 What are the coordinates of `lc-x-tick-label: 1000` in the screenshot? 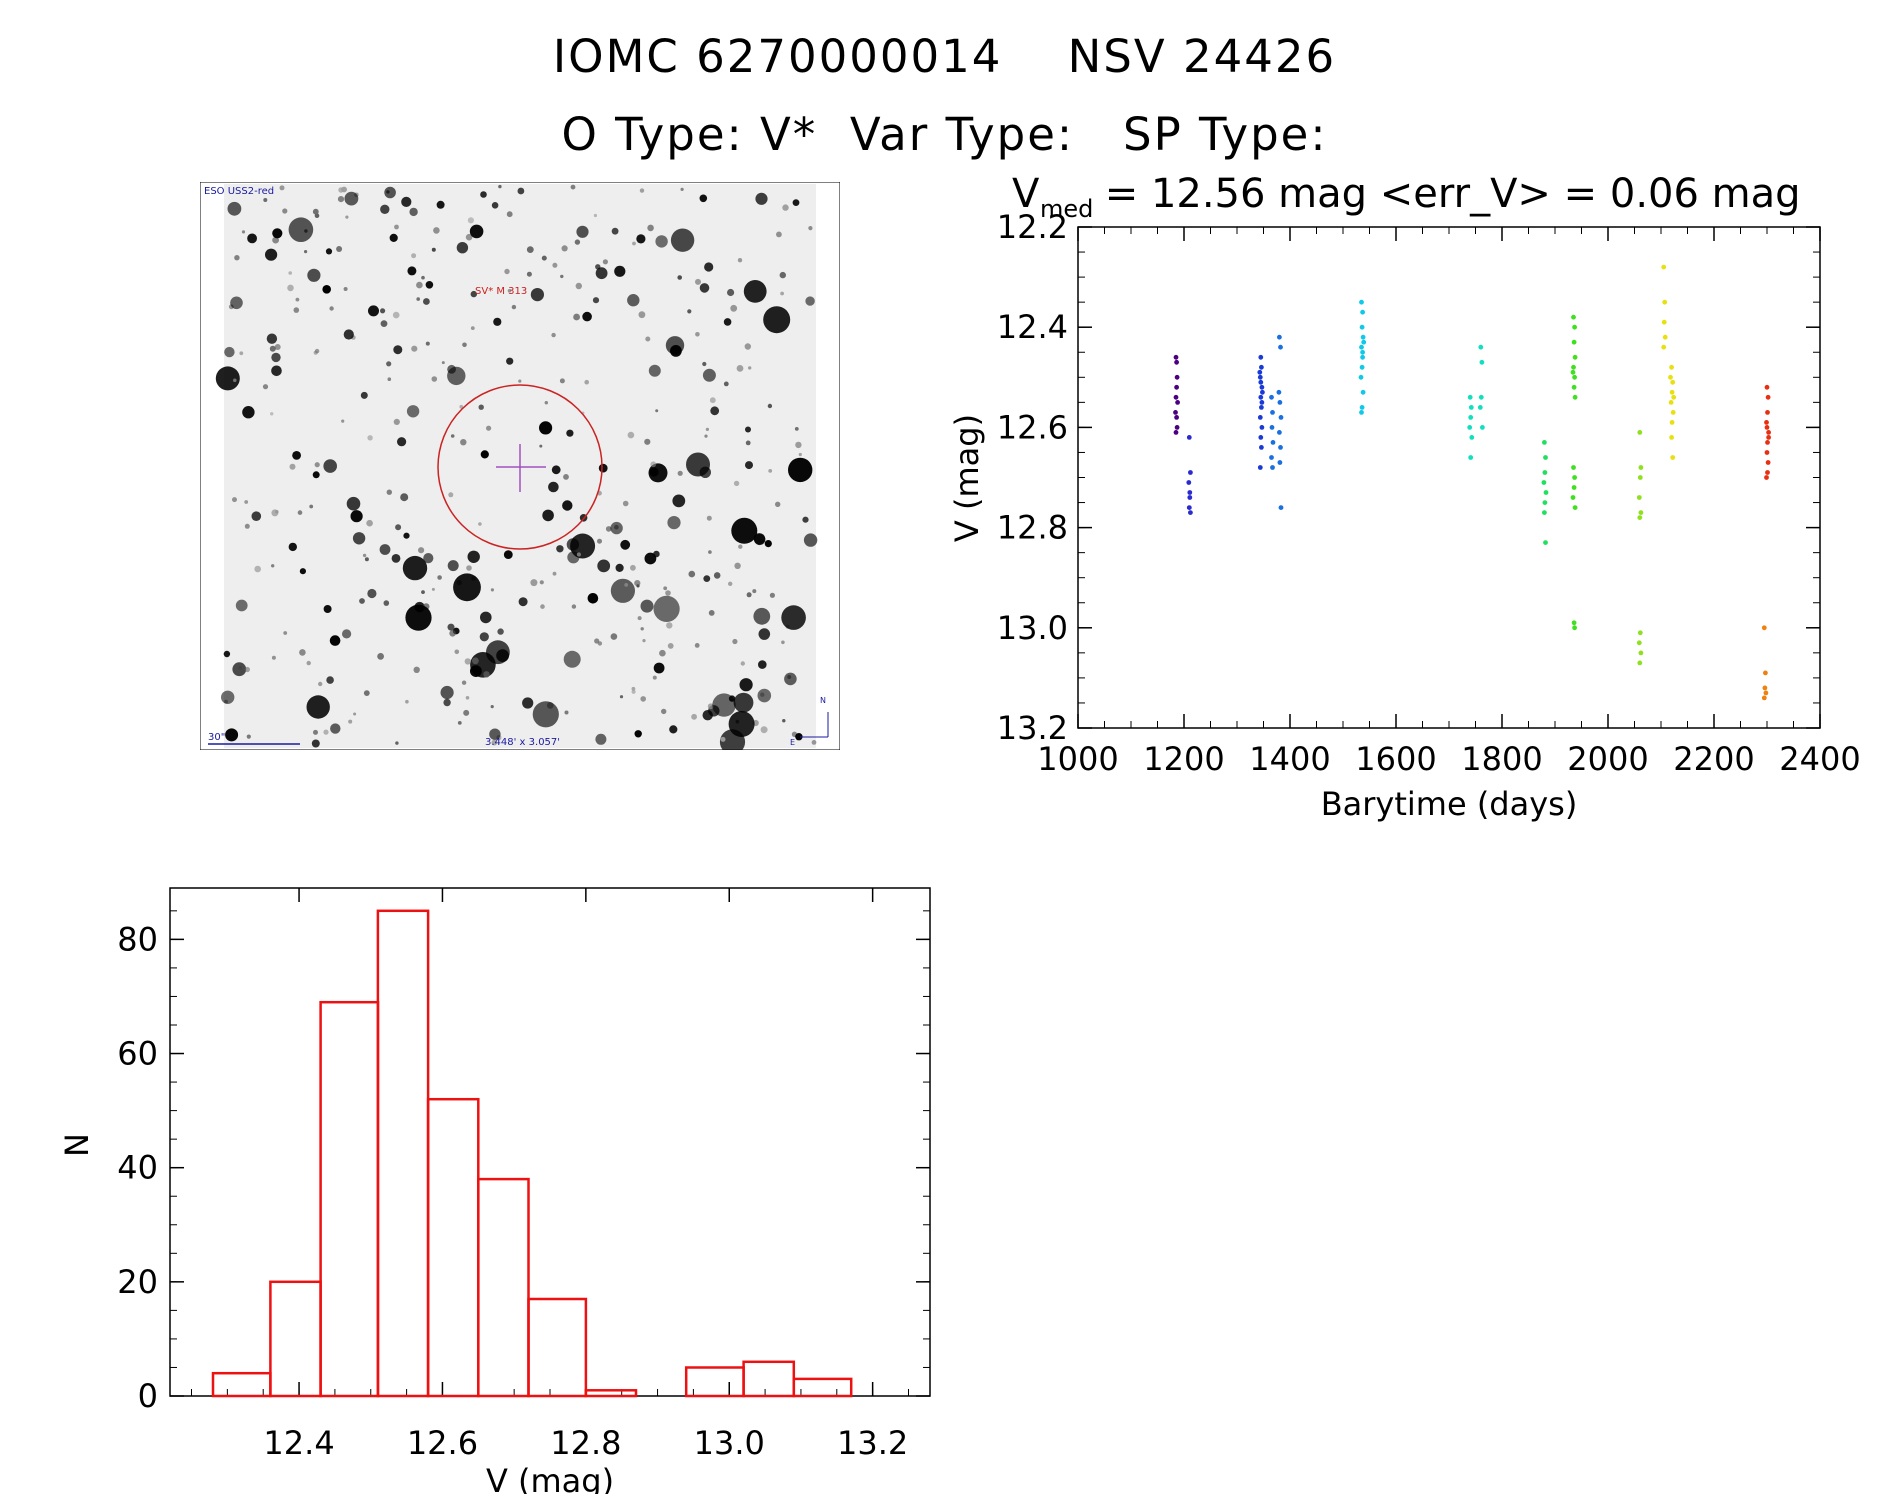 It's located at (1077, 759).